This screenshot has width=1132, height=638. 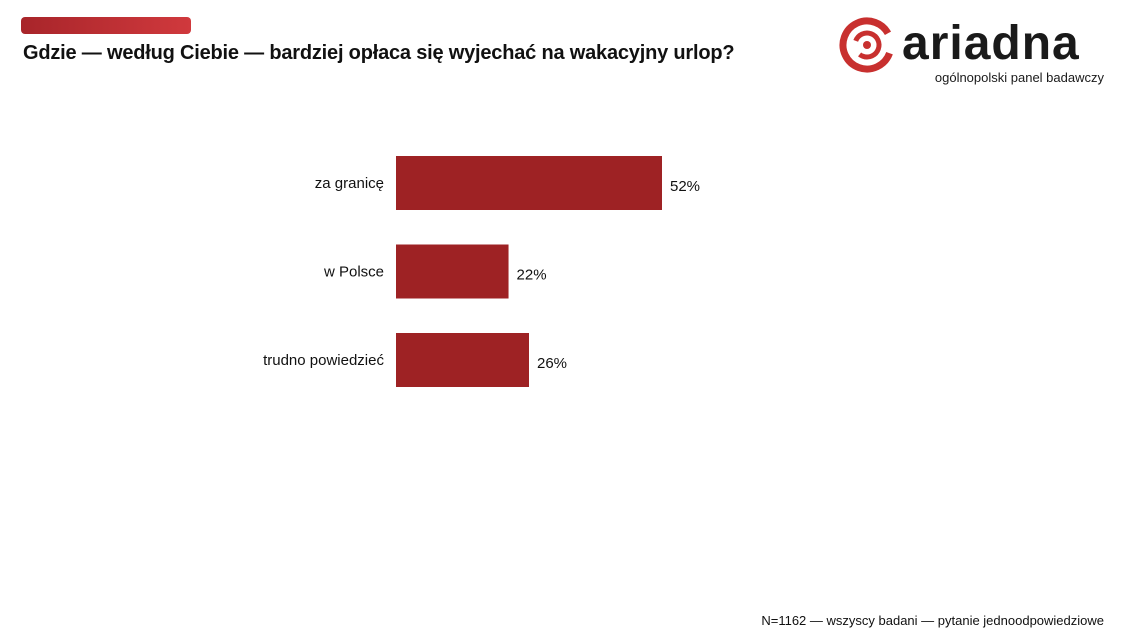 I want to click on ariadna-spiral-icon, so click(x=867, y=45).